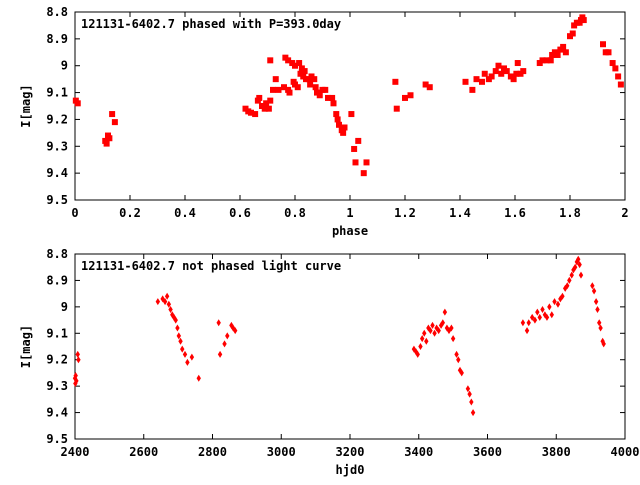 This screenshot has width=640, height=485. What do you see at coordinates (57, 12) in the screenshot?
I see `y-tick-label: 8.8` at bounding box center [57, 12].